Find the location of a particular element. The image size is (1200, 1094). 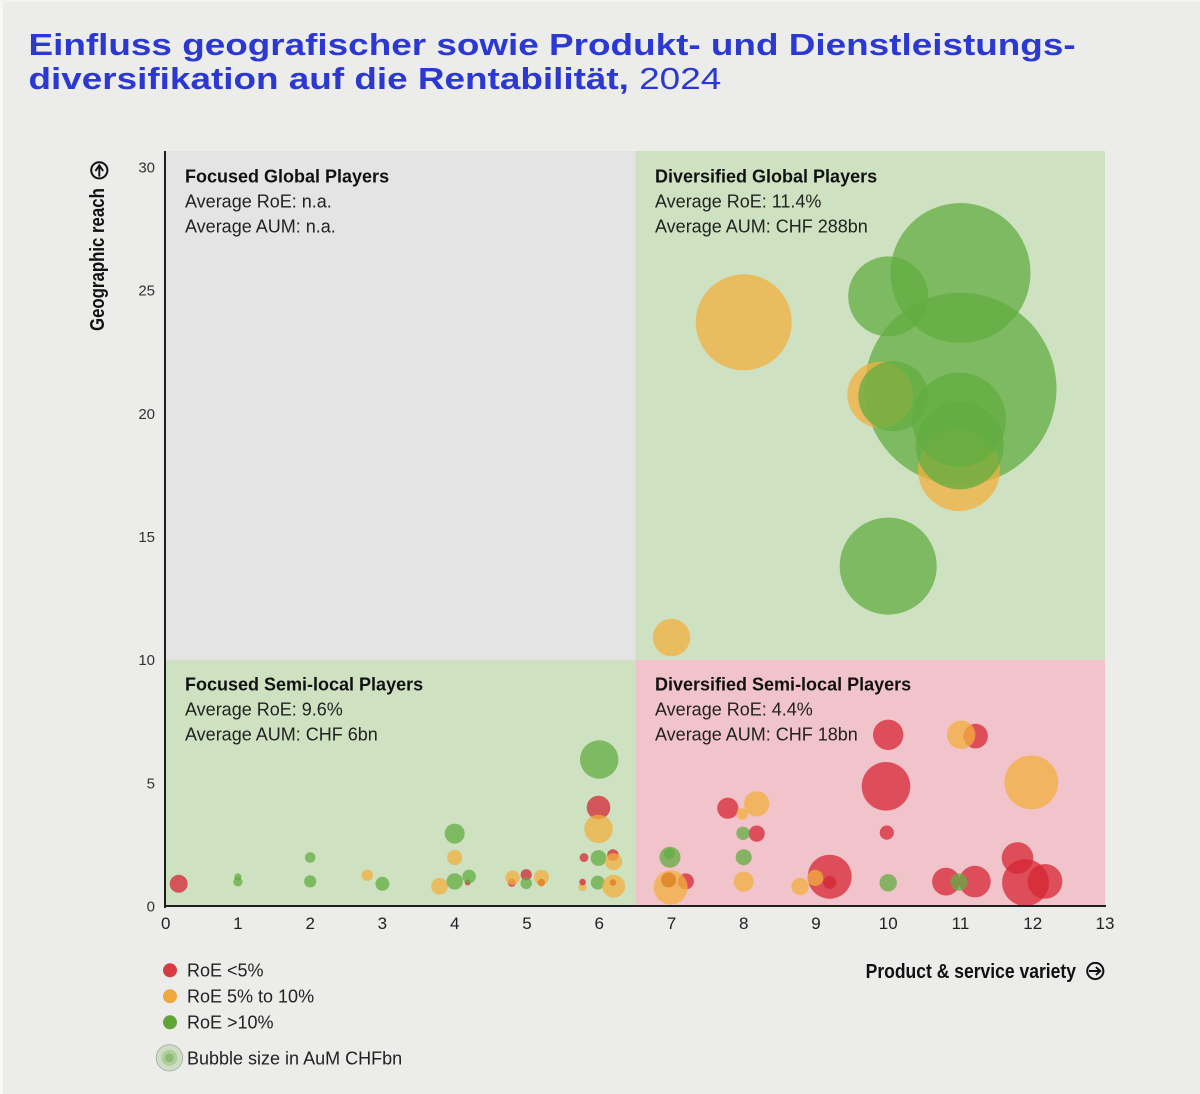

svg-text: 13 is located at coordinates (1105, 923).